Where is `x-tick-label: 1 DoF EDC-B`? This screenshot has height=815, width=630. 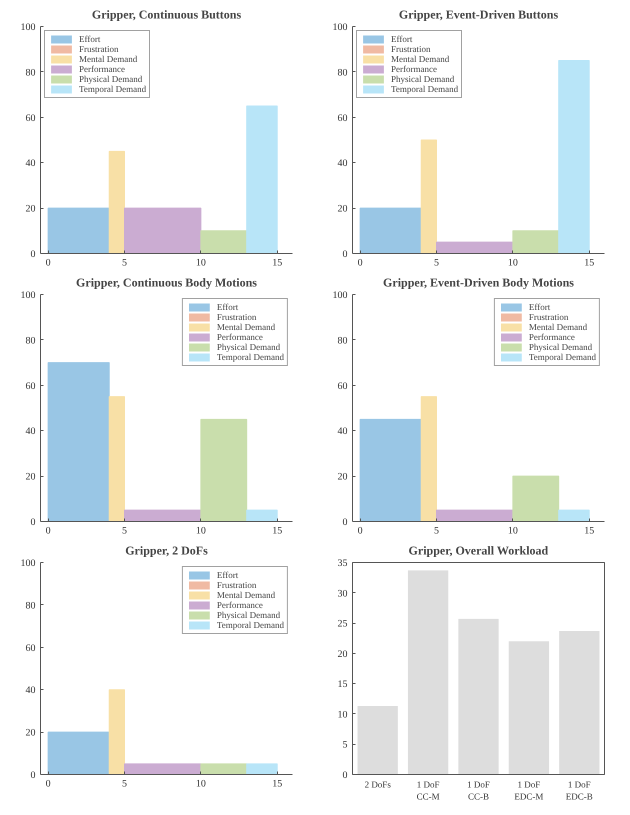 x-tick-label: 1 DoF EDC-B is located at coordinates (579, 791).